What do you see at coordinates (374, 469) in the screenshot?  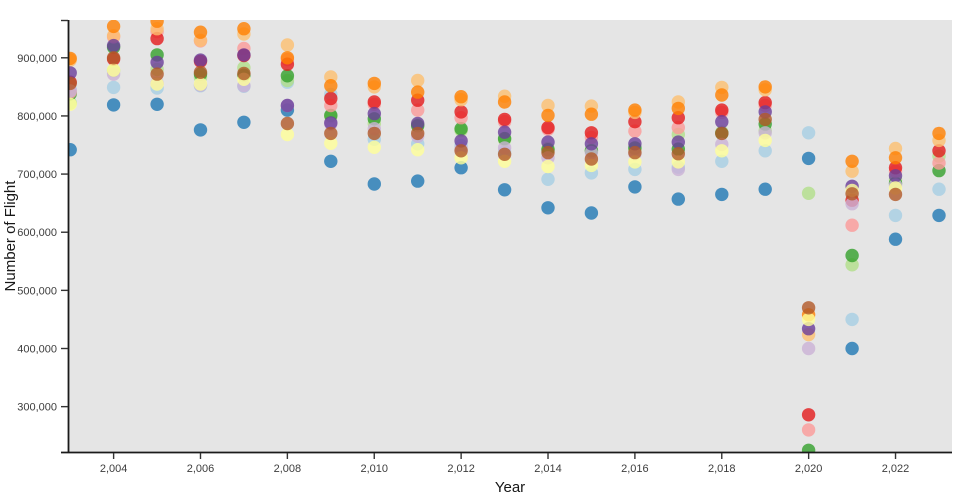 I see `tick-label: 2,010` at bounding box center [374, 469].